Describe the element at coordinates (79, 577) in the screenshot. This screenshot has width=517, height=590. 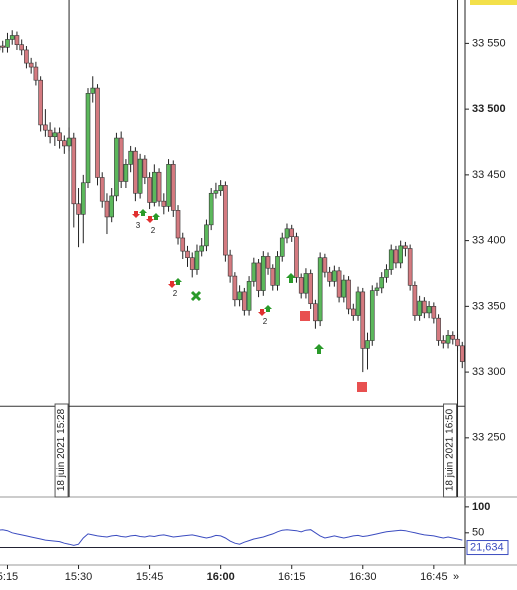
I see `x-tick-label: 15:30` at that location.